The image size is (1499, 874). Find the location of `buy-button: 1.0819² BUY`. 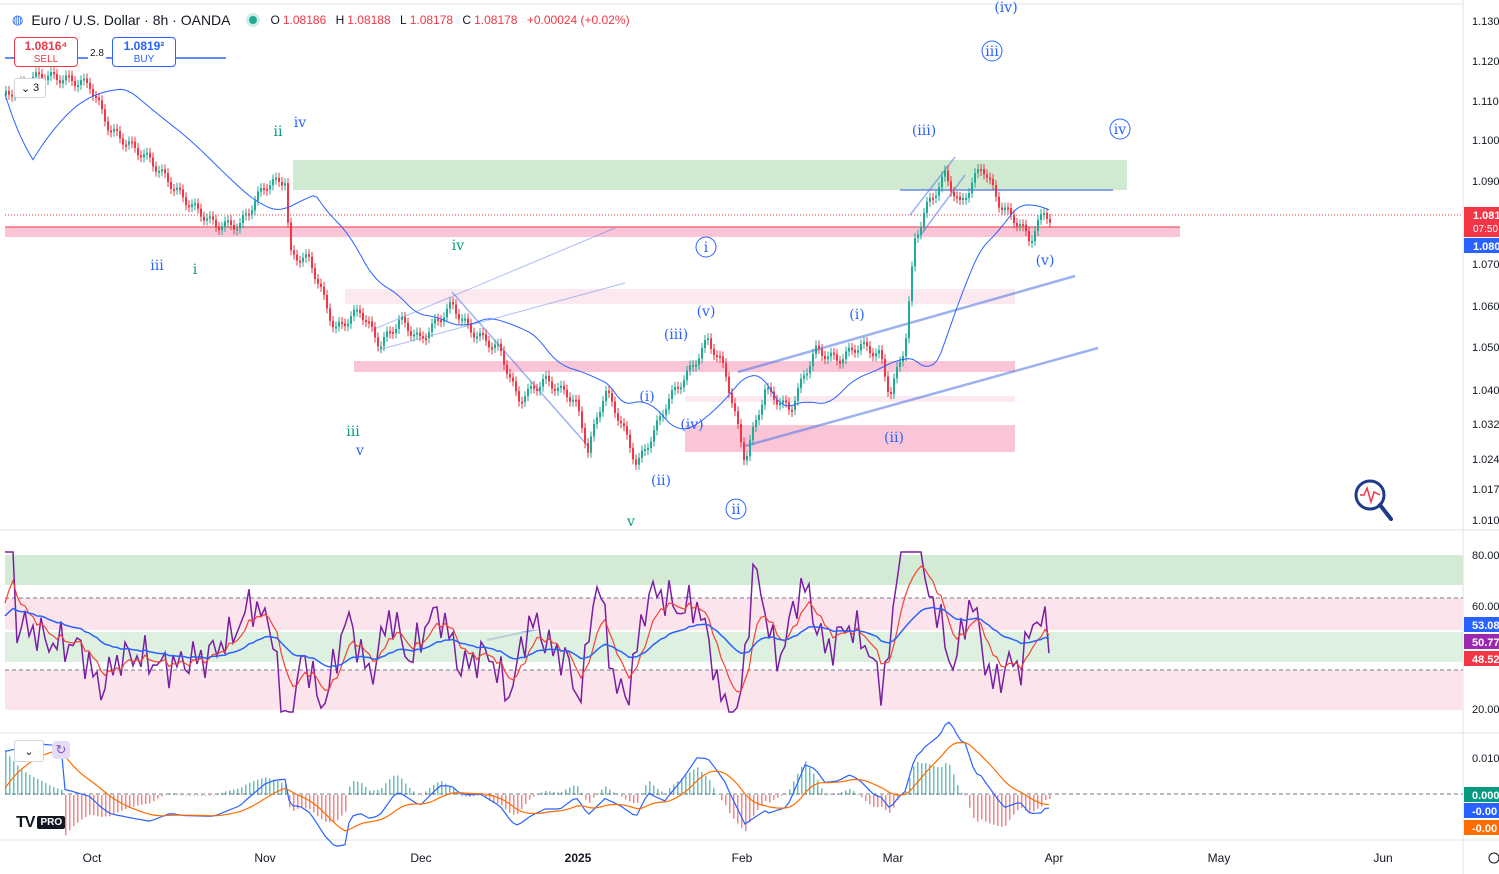

buy-button: 1.0819² BUY is located at coordinates (144, 52).